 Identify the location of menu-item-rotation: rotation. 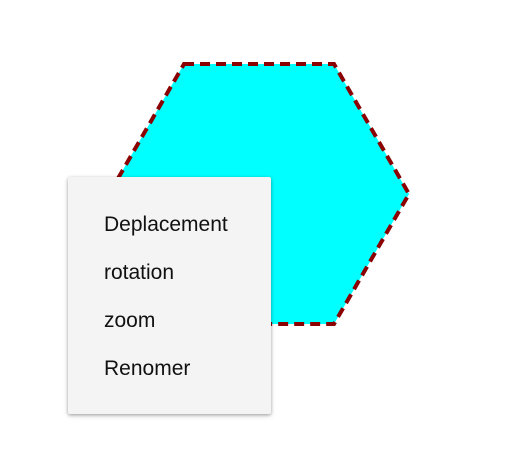
(139, 272).